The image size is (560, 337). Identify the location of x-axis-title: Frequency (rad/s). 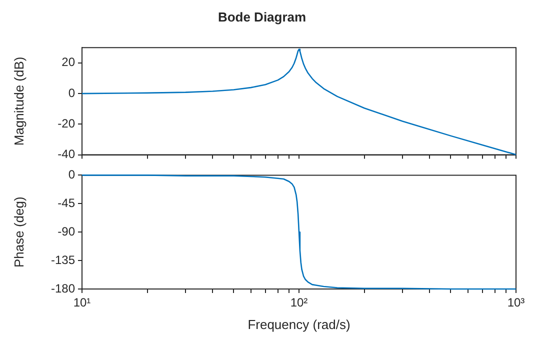
(299, 324).